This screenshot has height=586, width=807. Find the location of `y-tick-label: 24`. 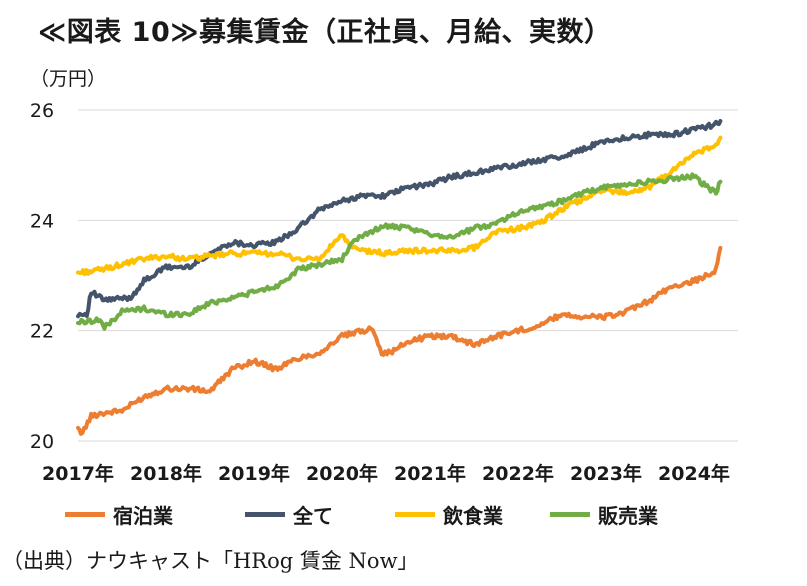

y-tick-label: 24 is located at coordinates (42, 221).